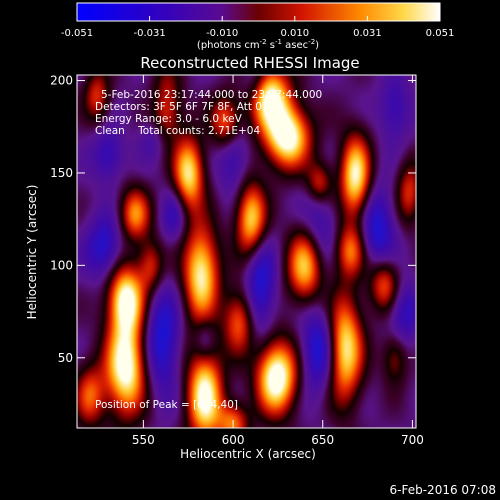 Image resolution: width=500 pixels, height=500 pixels. What do you see at coordinates (258, 44) in the screenshot?
I see `colorbar-unit-label: (photons cm-2 s-1 asec-2)` at bounding box center [258, 44].